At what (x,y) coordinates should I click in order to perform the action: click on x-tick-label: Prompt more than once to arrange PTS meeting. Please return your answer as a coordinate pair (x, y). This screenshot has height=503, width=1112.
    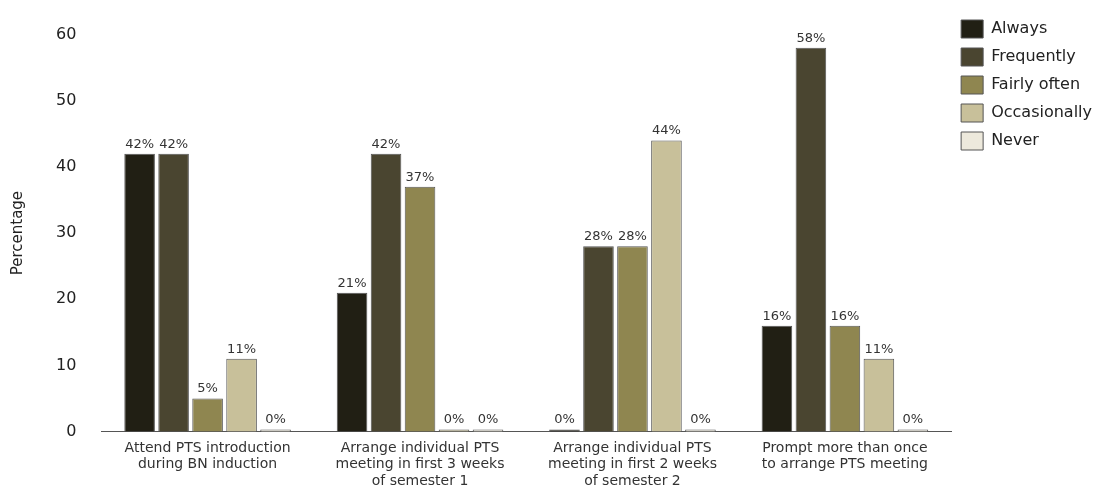
    Looking at the image, I should click on (844, 455).